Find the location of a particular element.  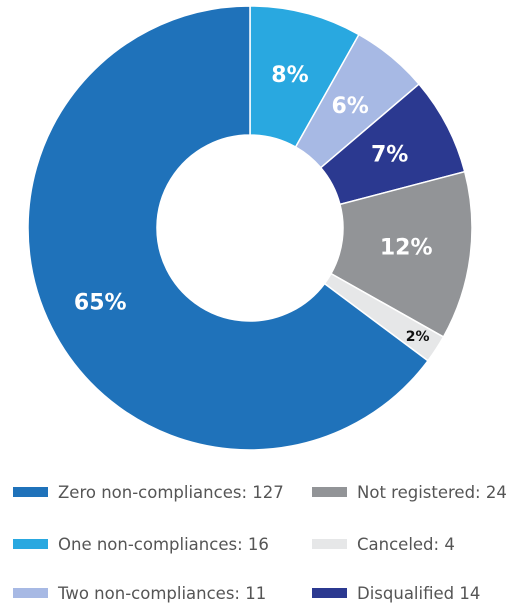

slice-percent-label: 7% is located at coordinates (389, 155).